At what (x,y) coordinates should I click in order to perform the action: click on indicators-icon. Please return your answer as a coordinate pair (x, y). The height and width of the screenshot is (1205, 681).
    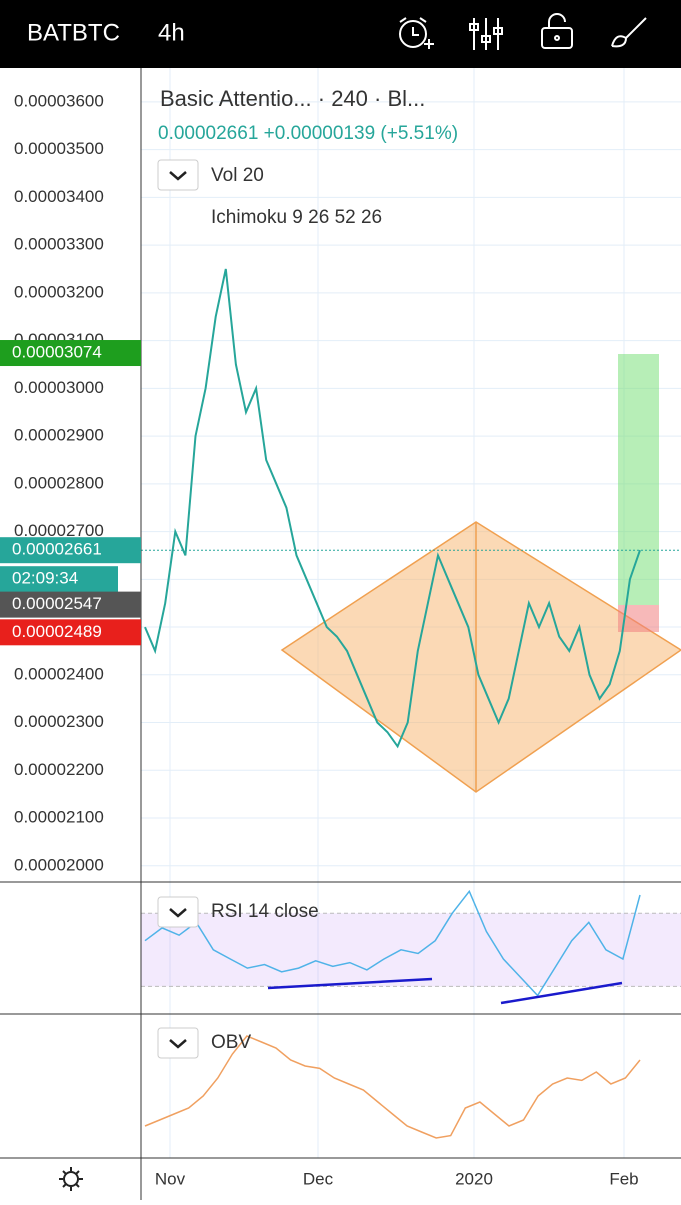
    Looking at the image, I should click on (486, 34).